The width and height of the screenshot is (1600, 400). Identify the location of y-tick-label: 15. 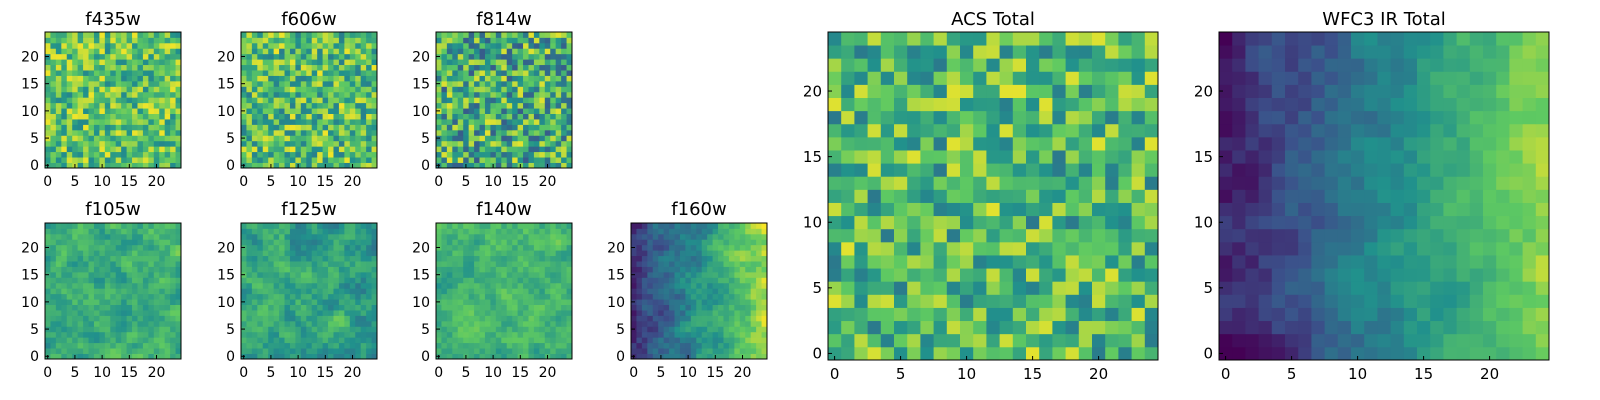
(226, 276).